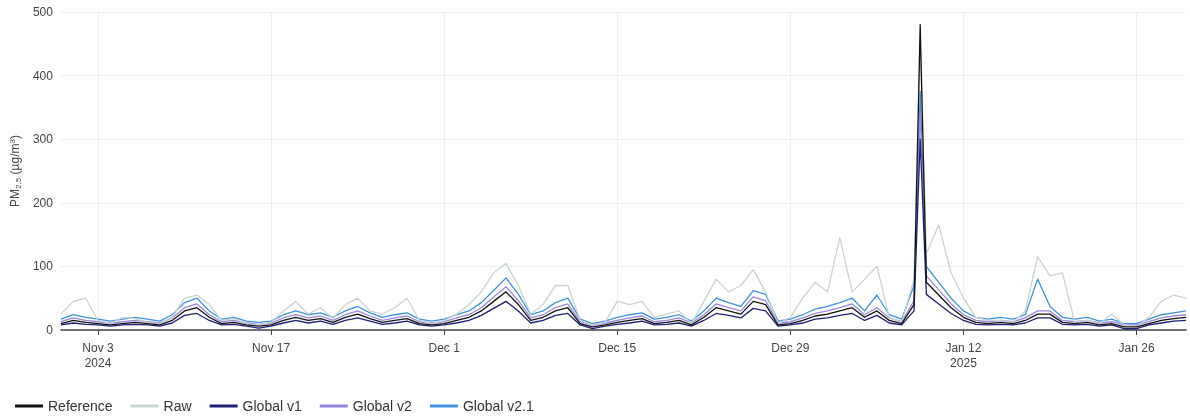  I want to click on x-tick-label: Dec 29, so click(790, 347).